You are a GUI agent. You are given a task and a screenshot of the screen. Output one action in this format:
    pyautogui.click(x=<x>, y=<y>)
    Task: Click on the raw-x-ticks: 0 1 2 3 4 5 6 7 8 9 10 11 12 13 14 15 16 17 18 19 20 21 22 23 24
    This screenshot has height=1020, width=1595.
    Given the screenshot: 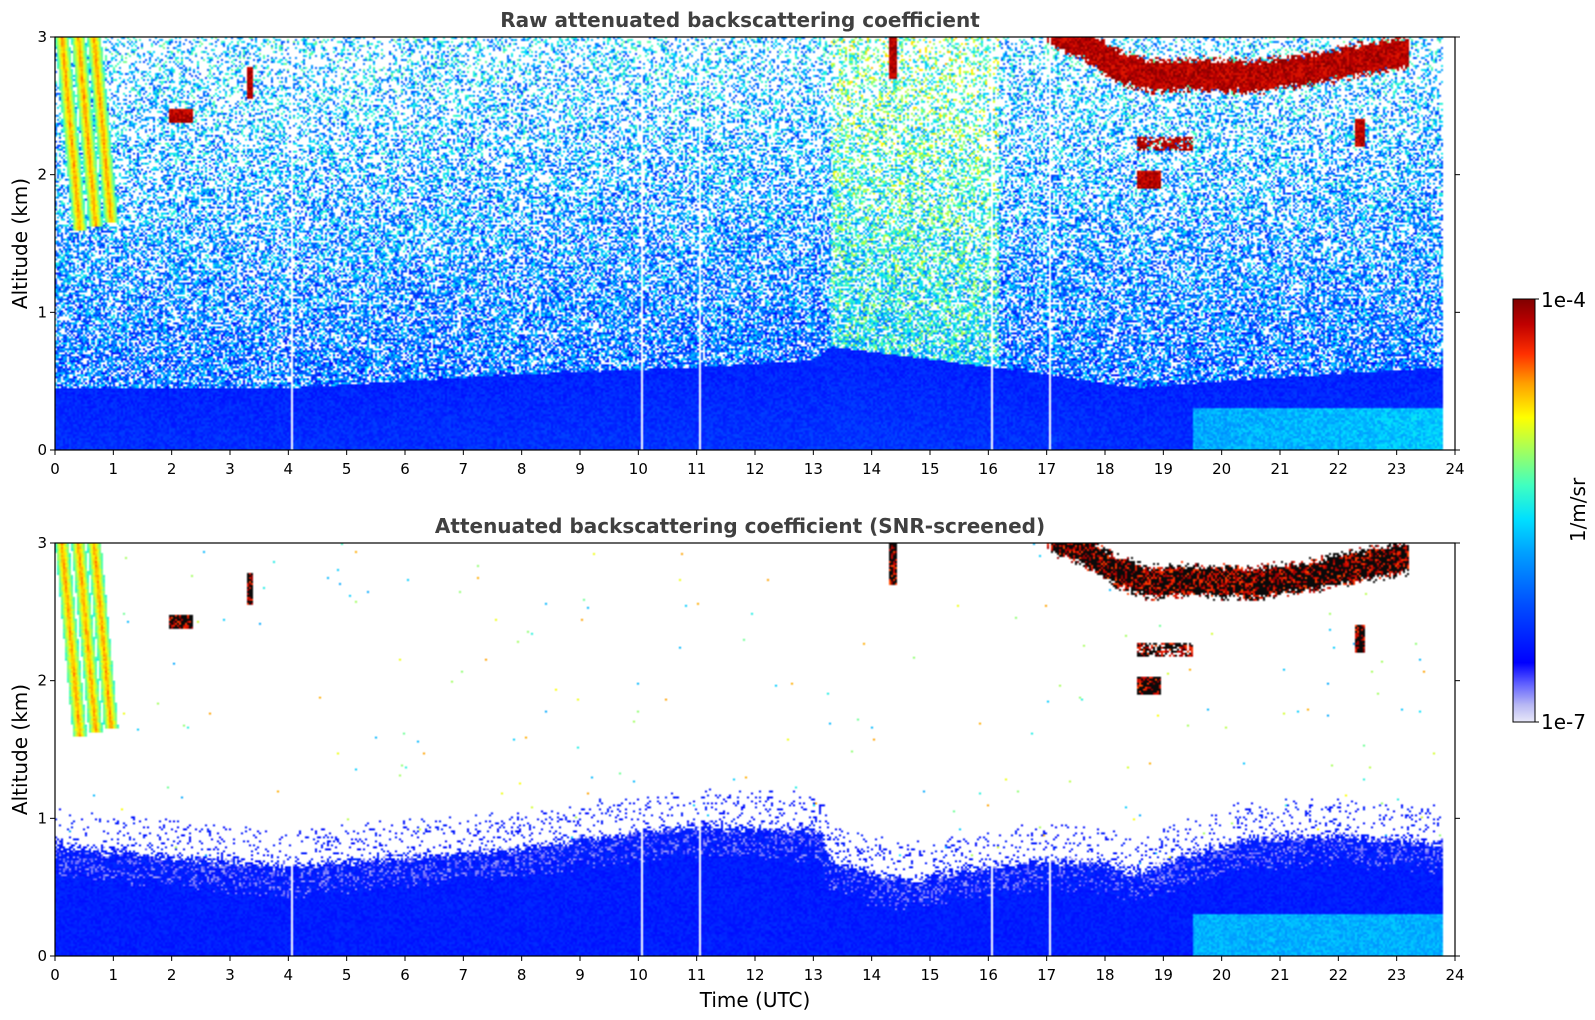 What is the action you would take?
    pyautogui.click(x=757, y=464)
    